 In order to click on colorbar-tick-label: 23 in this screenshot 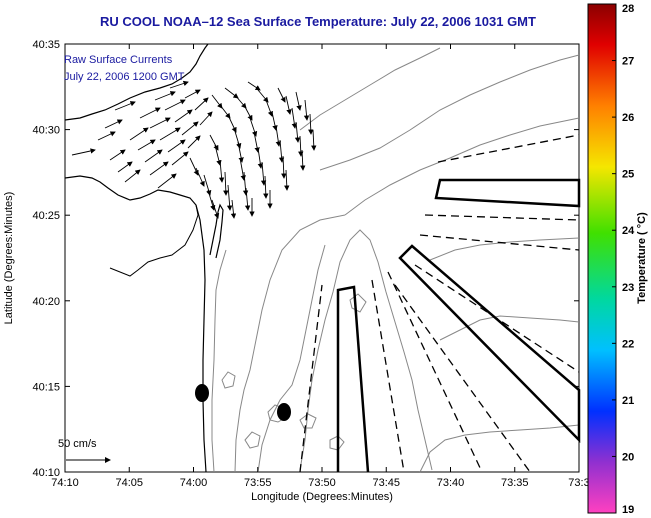, I will do `click(628, 288)`.